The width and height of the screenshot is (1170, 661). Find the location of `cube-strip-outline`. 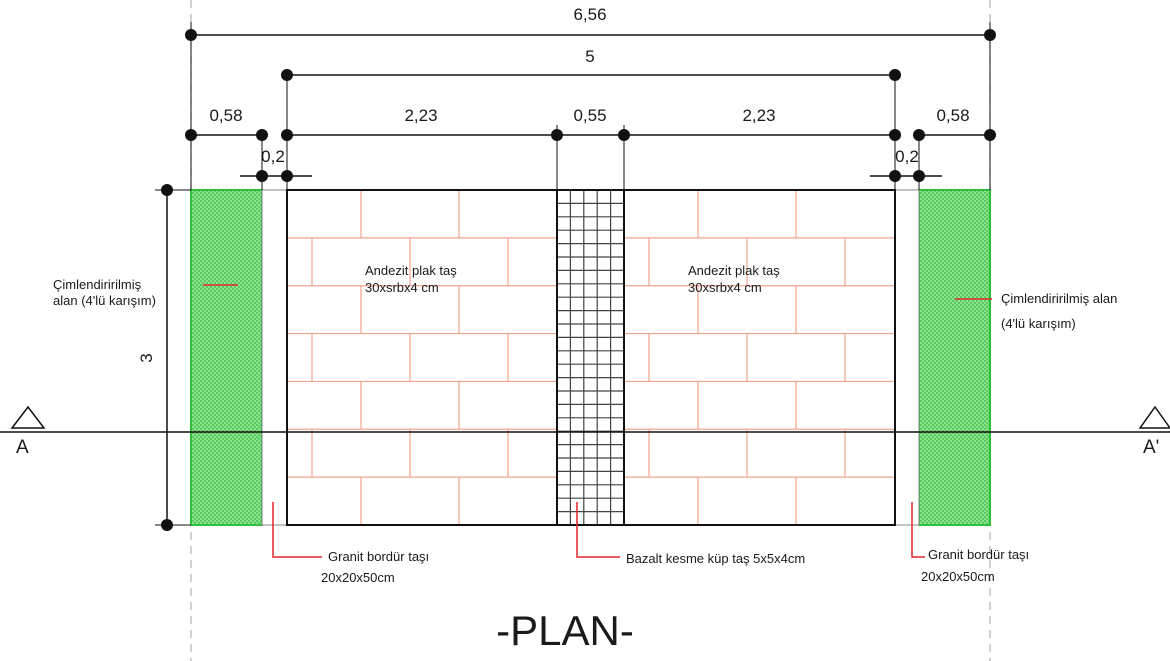

cube-strip-outline is located at coordinates (590, 357).